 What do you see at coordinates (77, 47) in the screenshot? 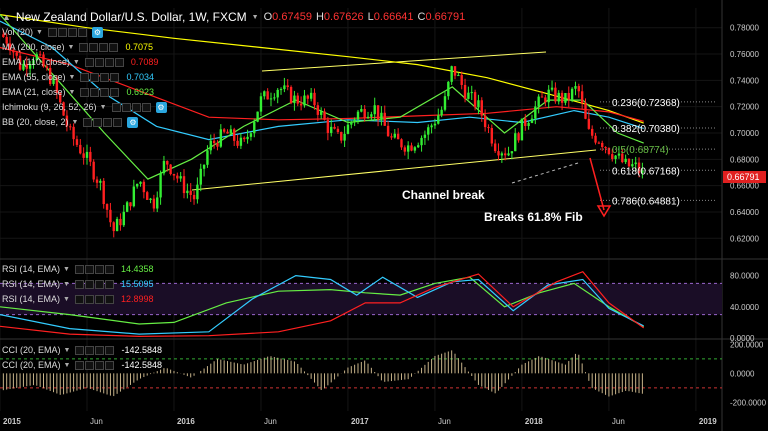
I see `indicator-legend-row: MA (200, close) ▼ 0.7075` at bounding box center [77, 47].